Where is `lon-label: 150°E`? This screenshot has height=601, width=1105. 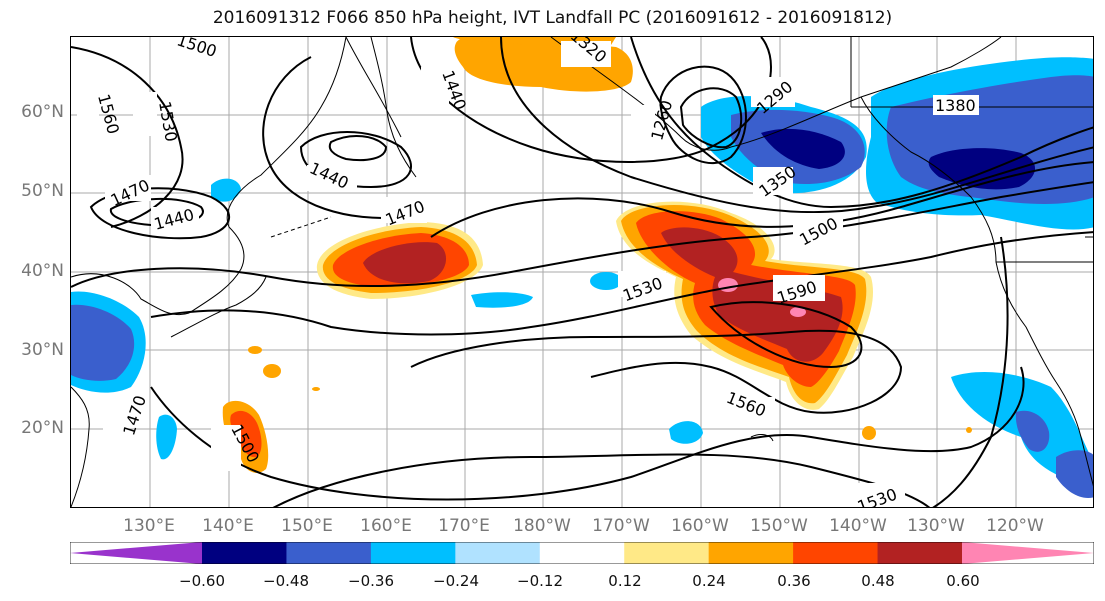
lon-label: 150°E is located at coordinates (307, 526).